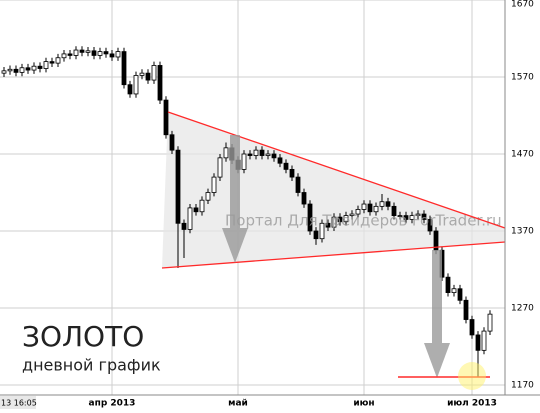 This screenshot has height=413, width=540. What do you see at coordinates (83, 336) in the screenshot?
I see `chart-title: ЗОЛОТО` at bounding box center [83, 336].